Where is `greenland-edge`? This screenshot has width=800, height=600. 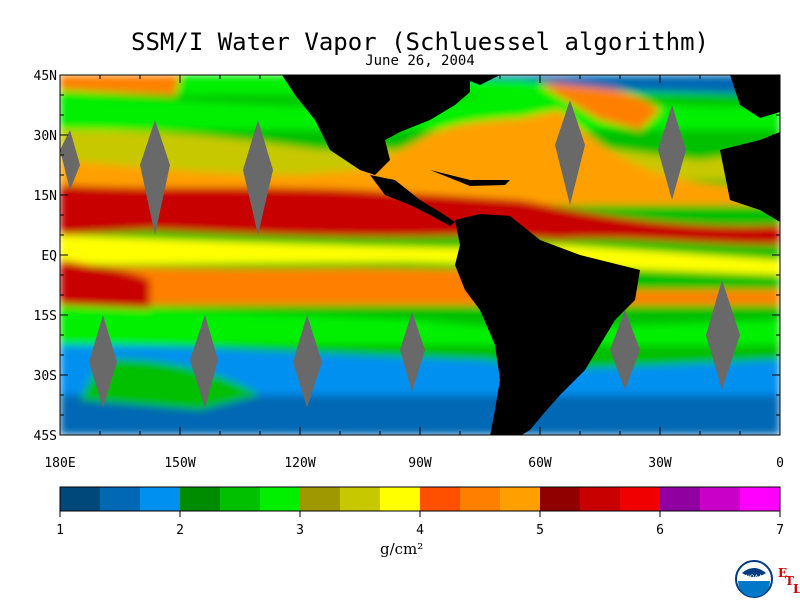
greenland-edge is located at coordinates (477, 80).